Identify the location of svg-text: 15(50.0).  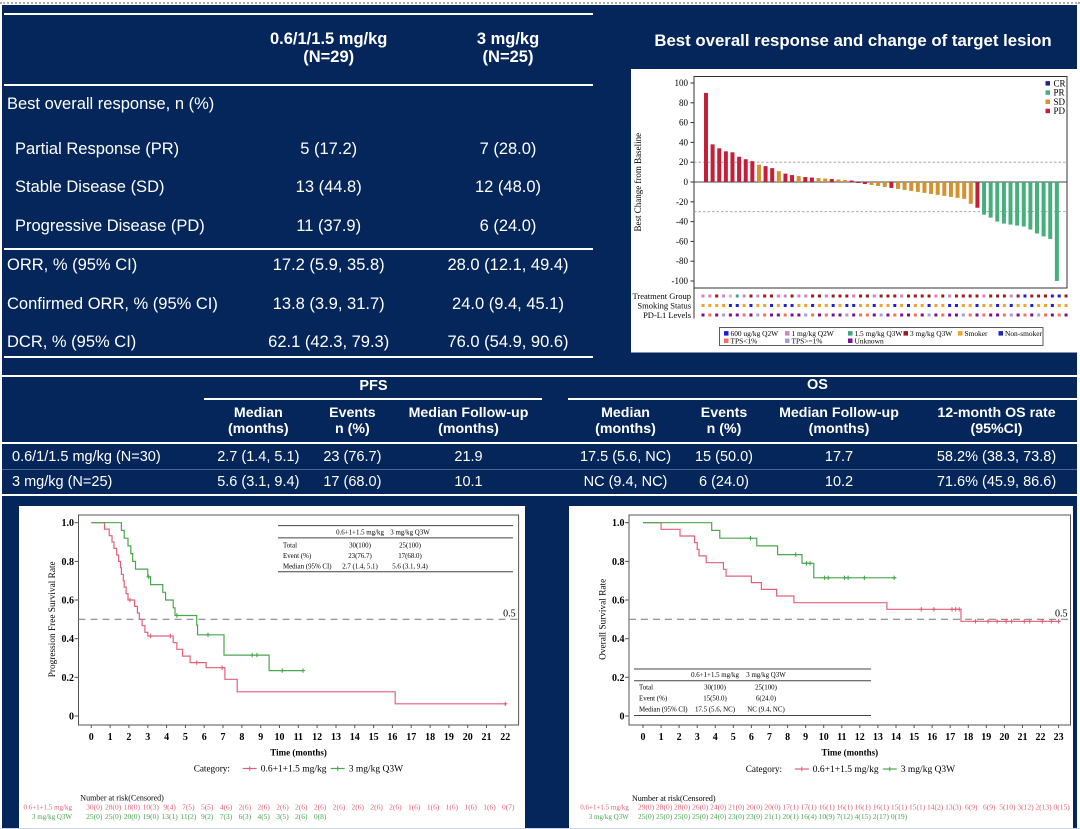
(715, 699).